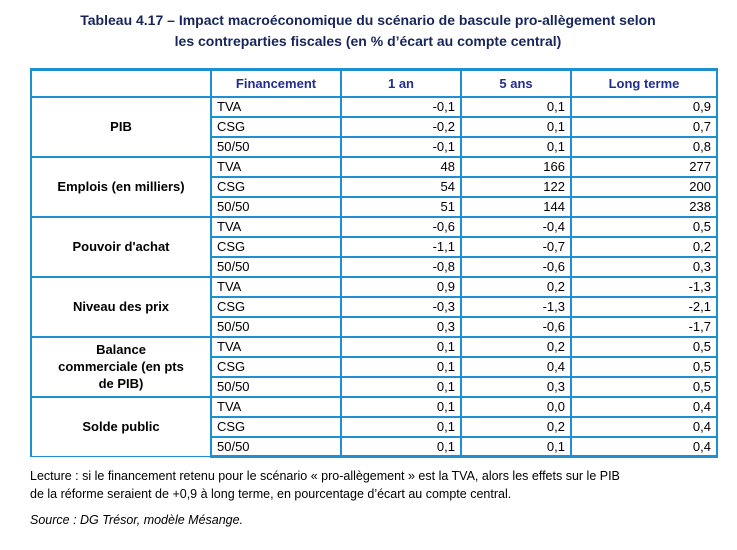 The image size is (737, 550). I want to click on table-row: 50/50 0,1 0,3 0,5, so click(374, 386).